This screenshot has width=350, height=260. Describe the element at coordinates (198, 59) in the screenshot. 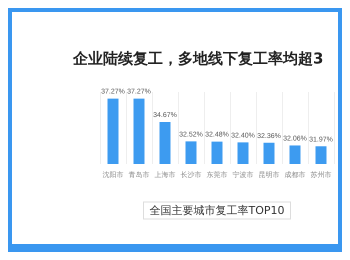

I see `chart-title: 企业陆续复工，多地线下复工率均超3` at that location.